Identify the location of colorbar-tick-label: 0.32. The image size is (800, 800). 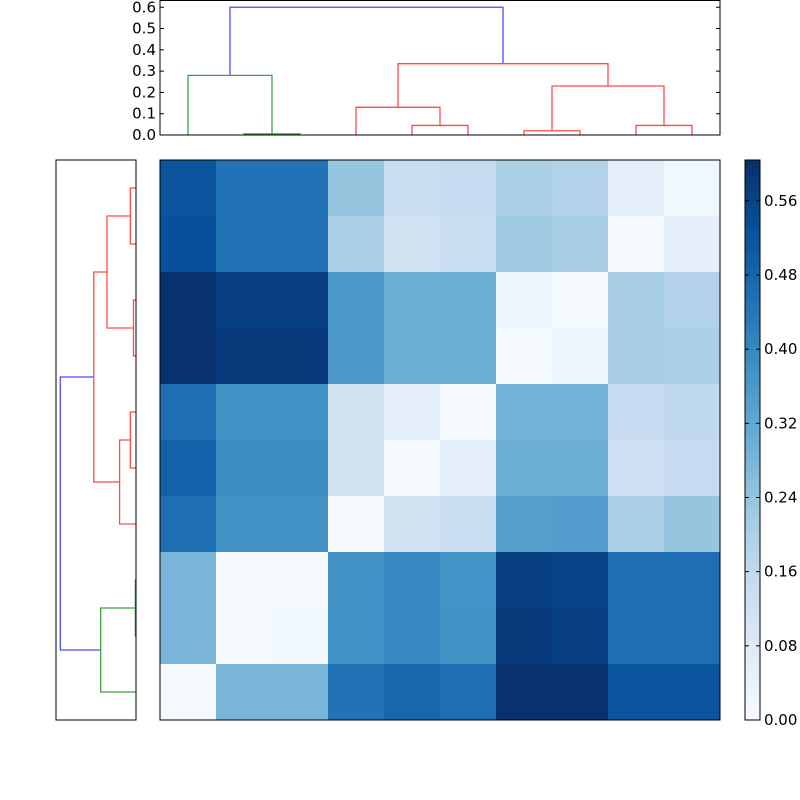
(780, 423).